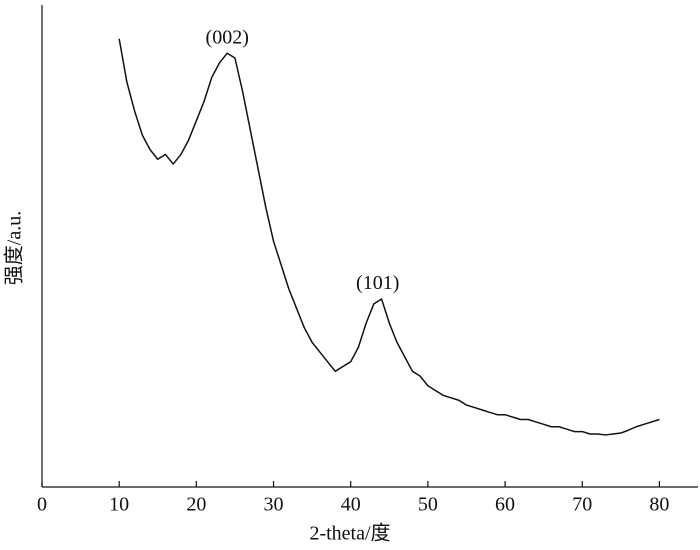 Image resolution: width=700 pixels, height=550 pixels. I want to click on x-tick-label: 50, so click(428, 505).